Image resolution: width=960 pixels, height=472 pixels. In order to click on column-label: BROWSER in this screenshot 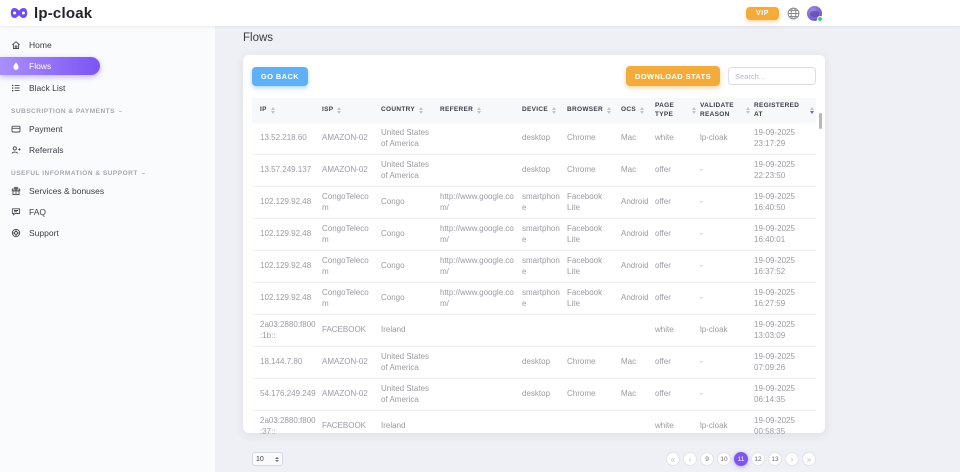, I will do `click(585, 110)`.